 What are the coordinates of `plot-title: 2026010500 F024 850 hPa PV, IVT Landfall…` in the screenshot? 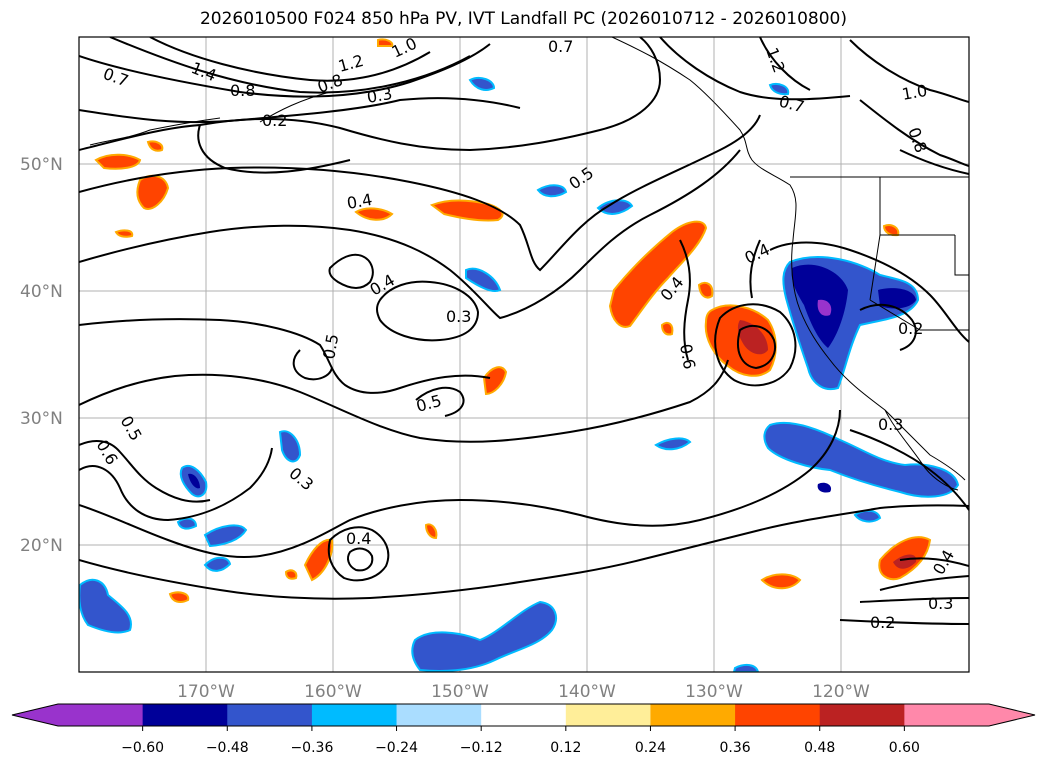 It's located at (523, 19).